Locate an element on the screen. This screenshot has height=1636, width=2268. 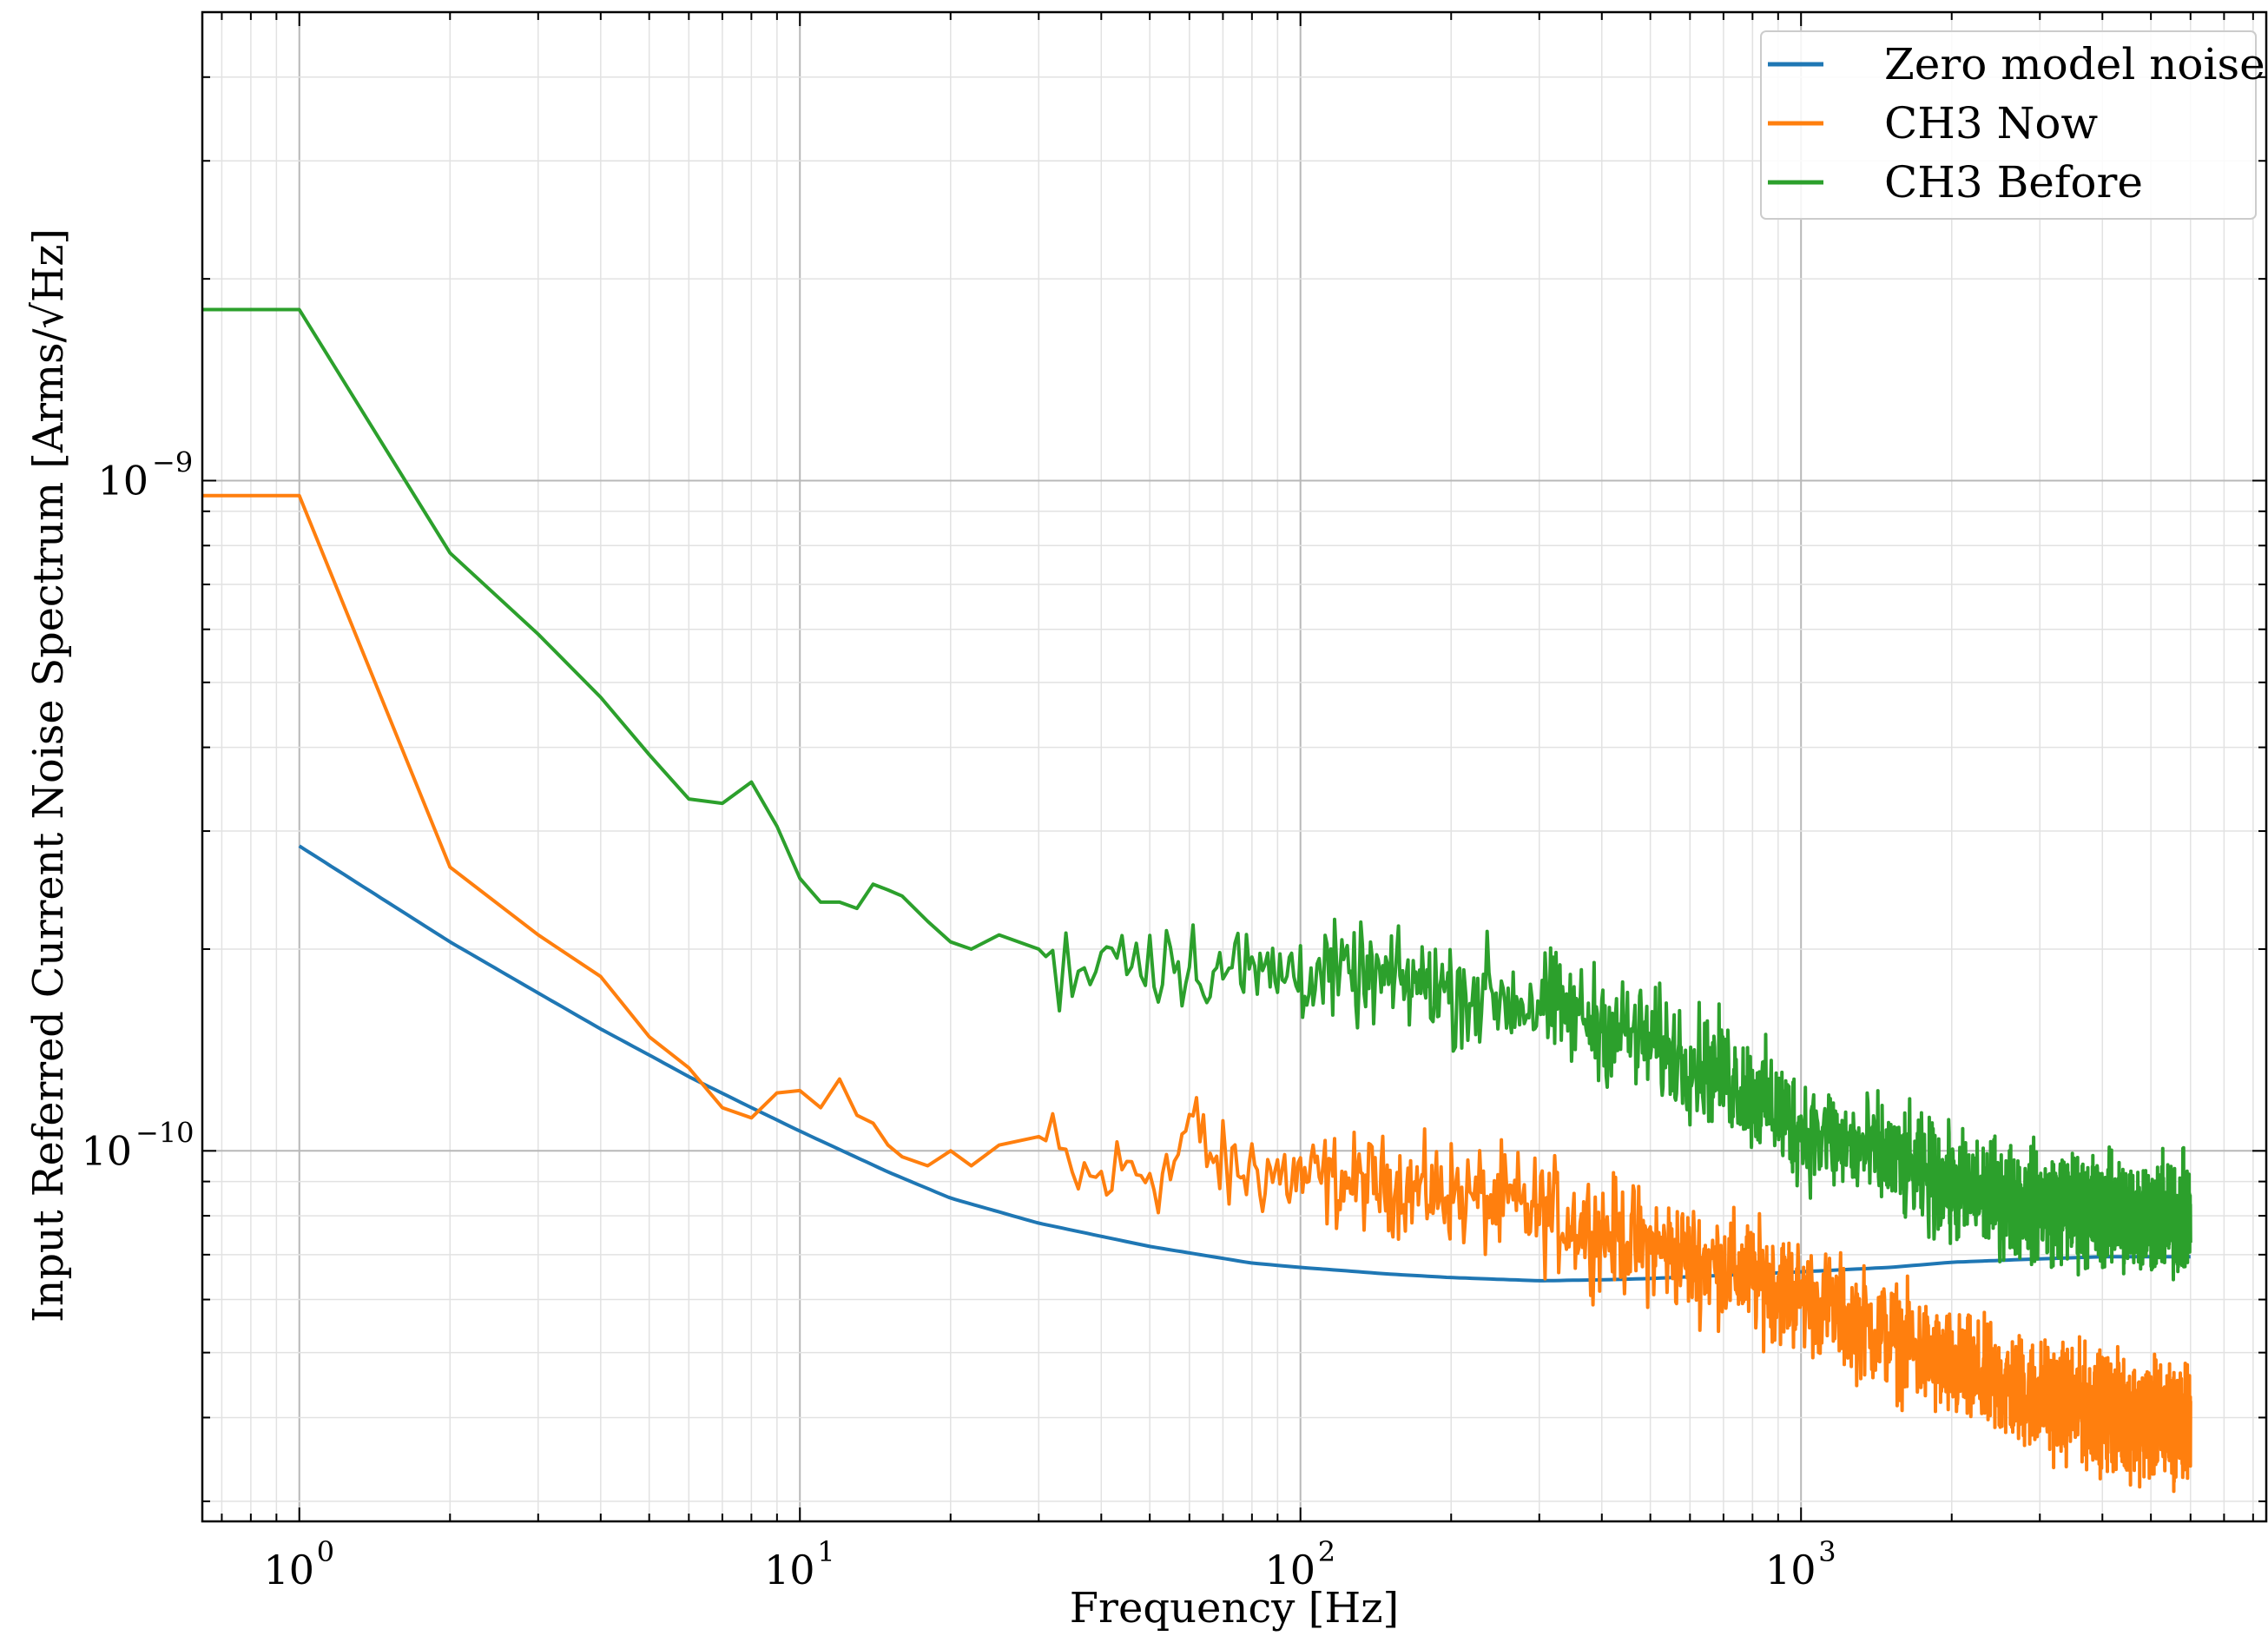
legend-label-3: CH3 Before is located at coordinates (2014, 182).